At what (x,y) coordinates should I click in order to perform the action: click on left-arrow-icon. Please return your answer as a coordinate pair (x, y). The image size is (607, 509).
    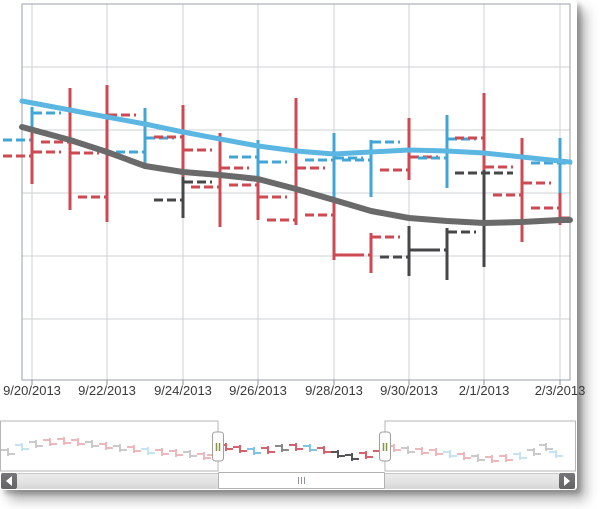
    Looking at the image, I should click on (9, 481).